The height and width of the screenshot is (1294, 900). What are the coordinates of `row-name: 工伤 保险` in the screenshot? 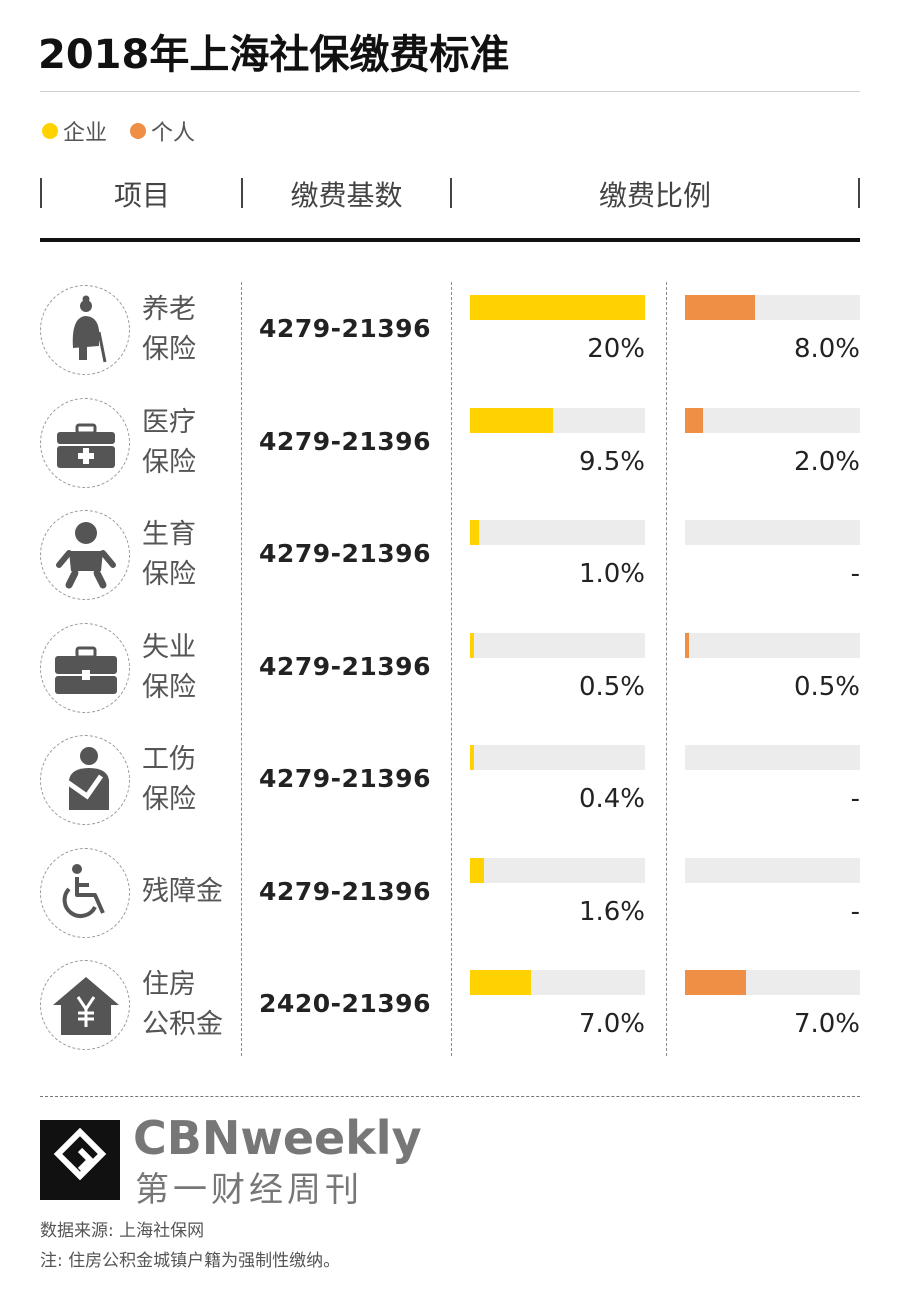 It's located at (169, 779).